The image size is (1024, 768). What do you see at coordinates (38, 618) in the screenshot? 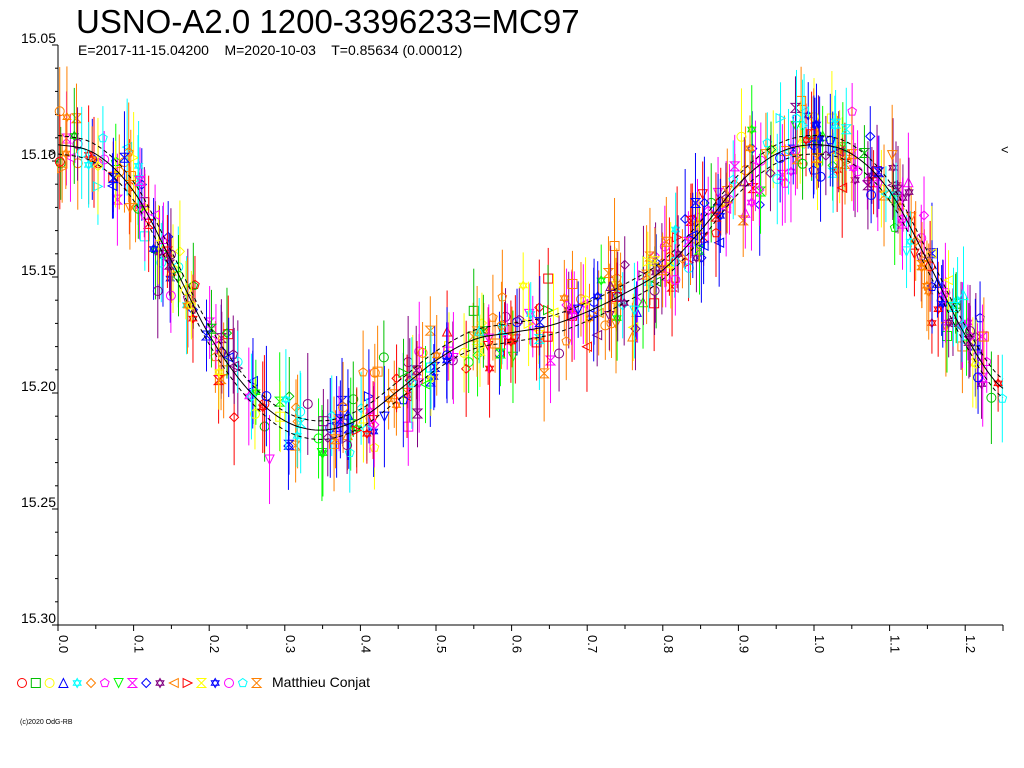
I see `y-tick-label: 15.30` at bounding box center [38, 618].